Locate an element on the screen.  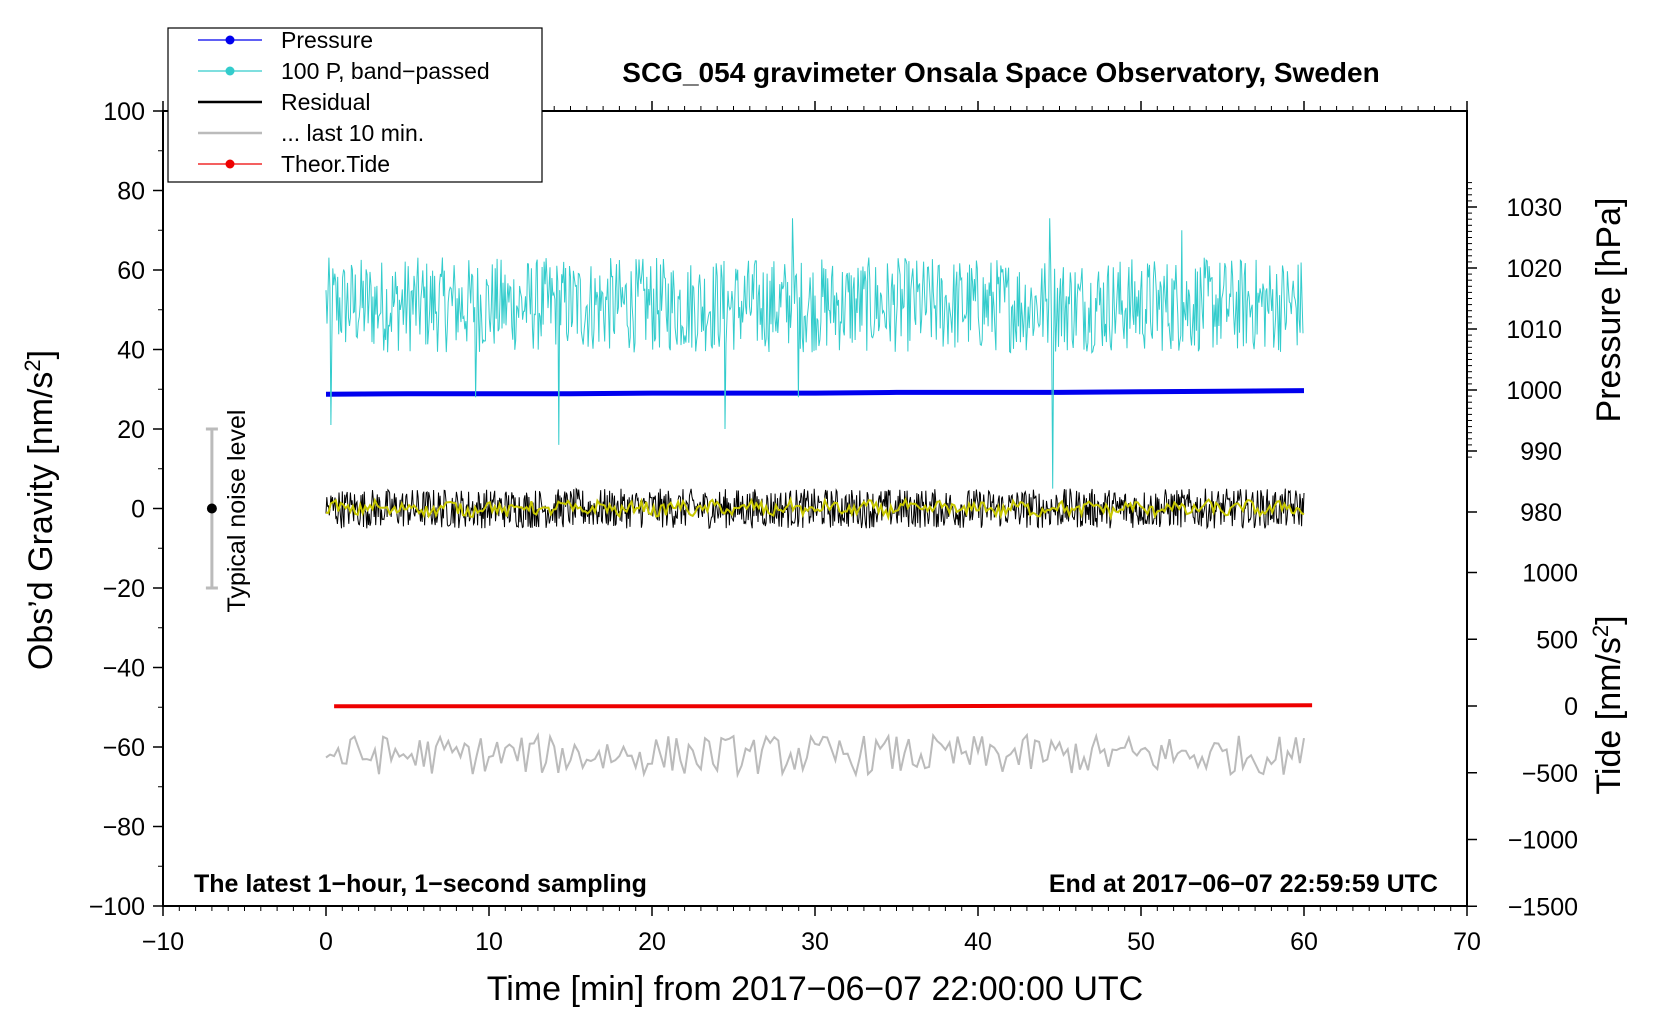
y-axis-label-tide: Tide [nm/s2] is located at coordinates (1608, 704).